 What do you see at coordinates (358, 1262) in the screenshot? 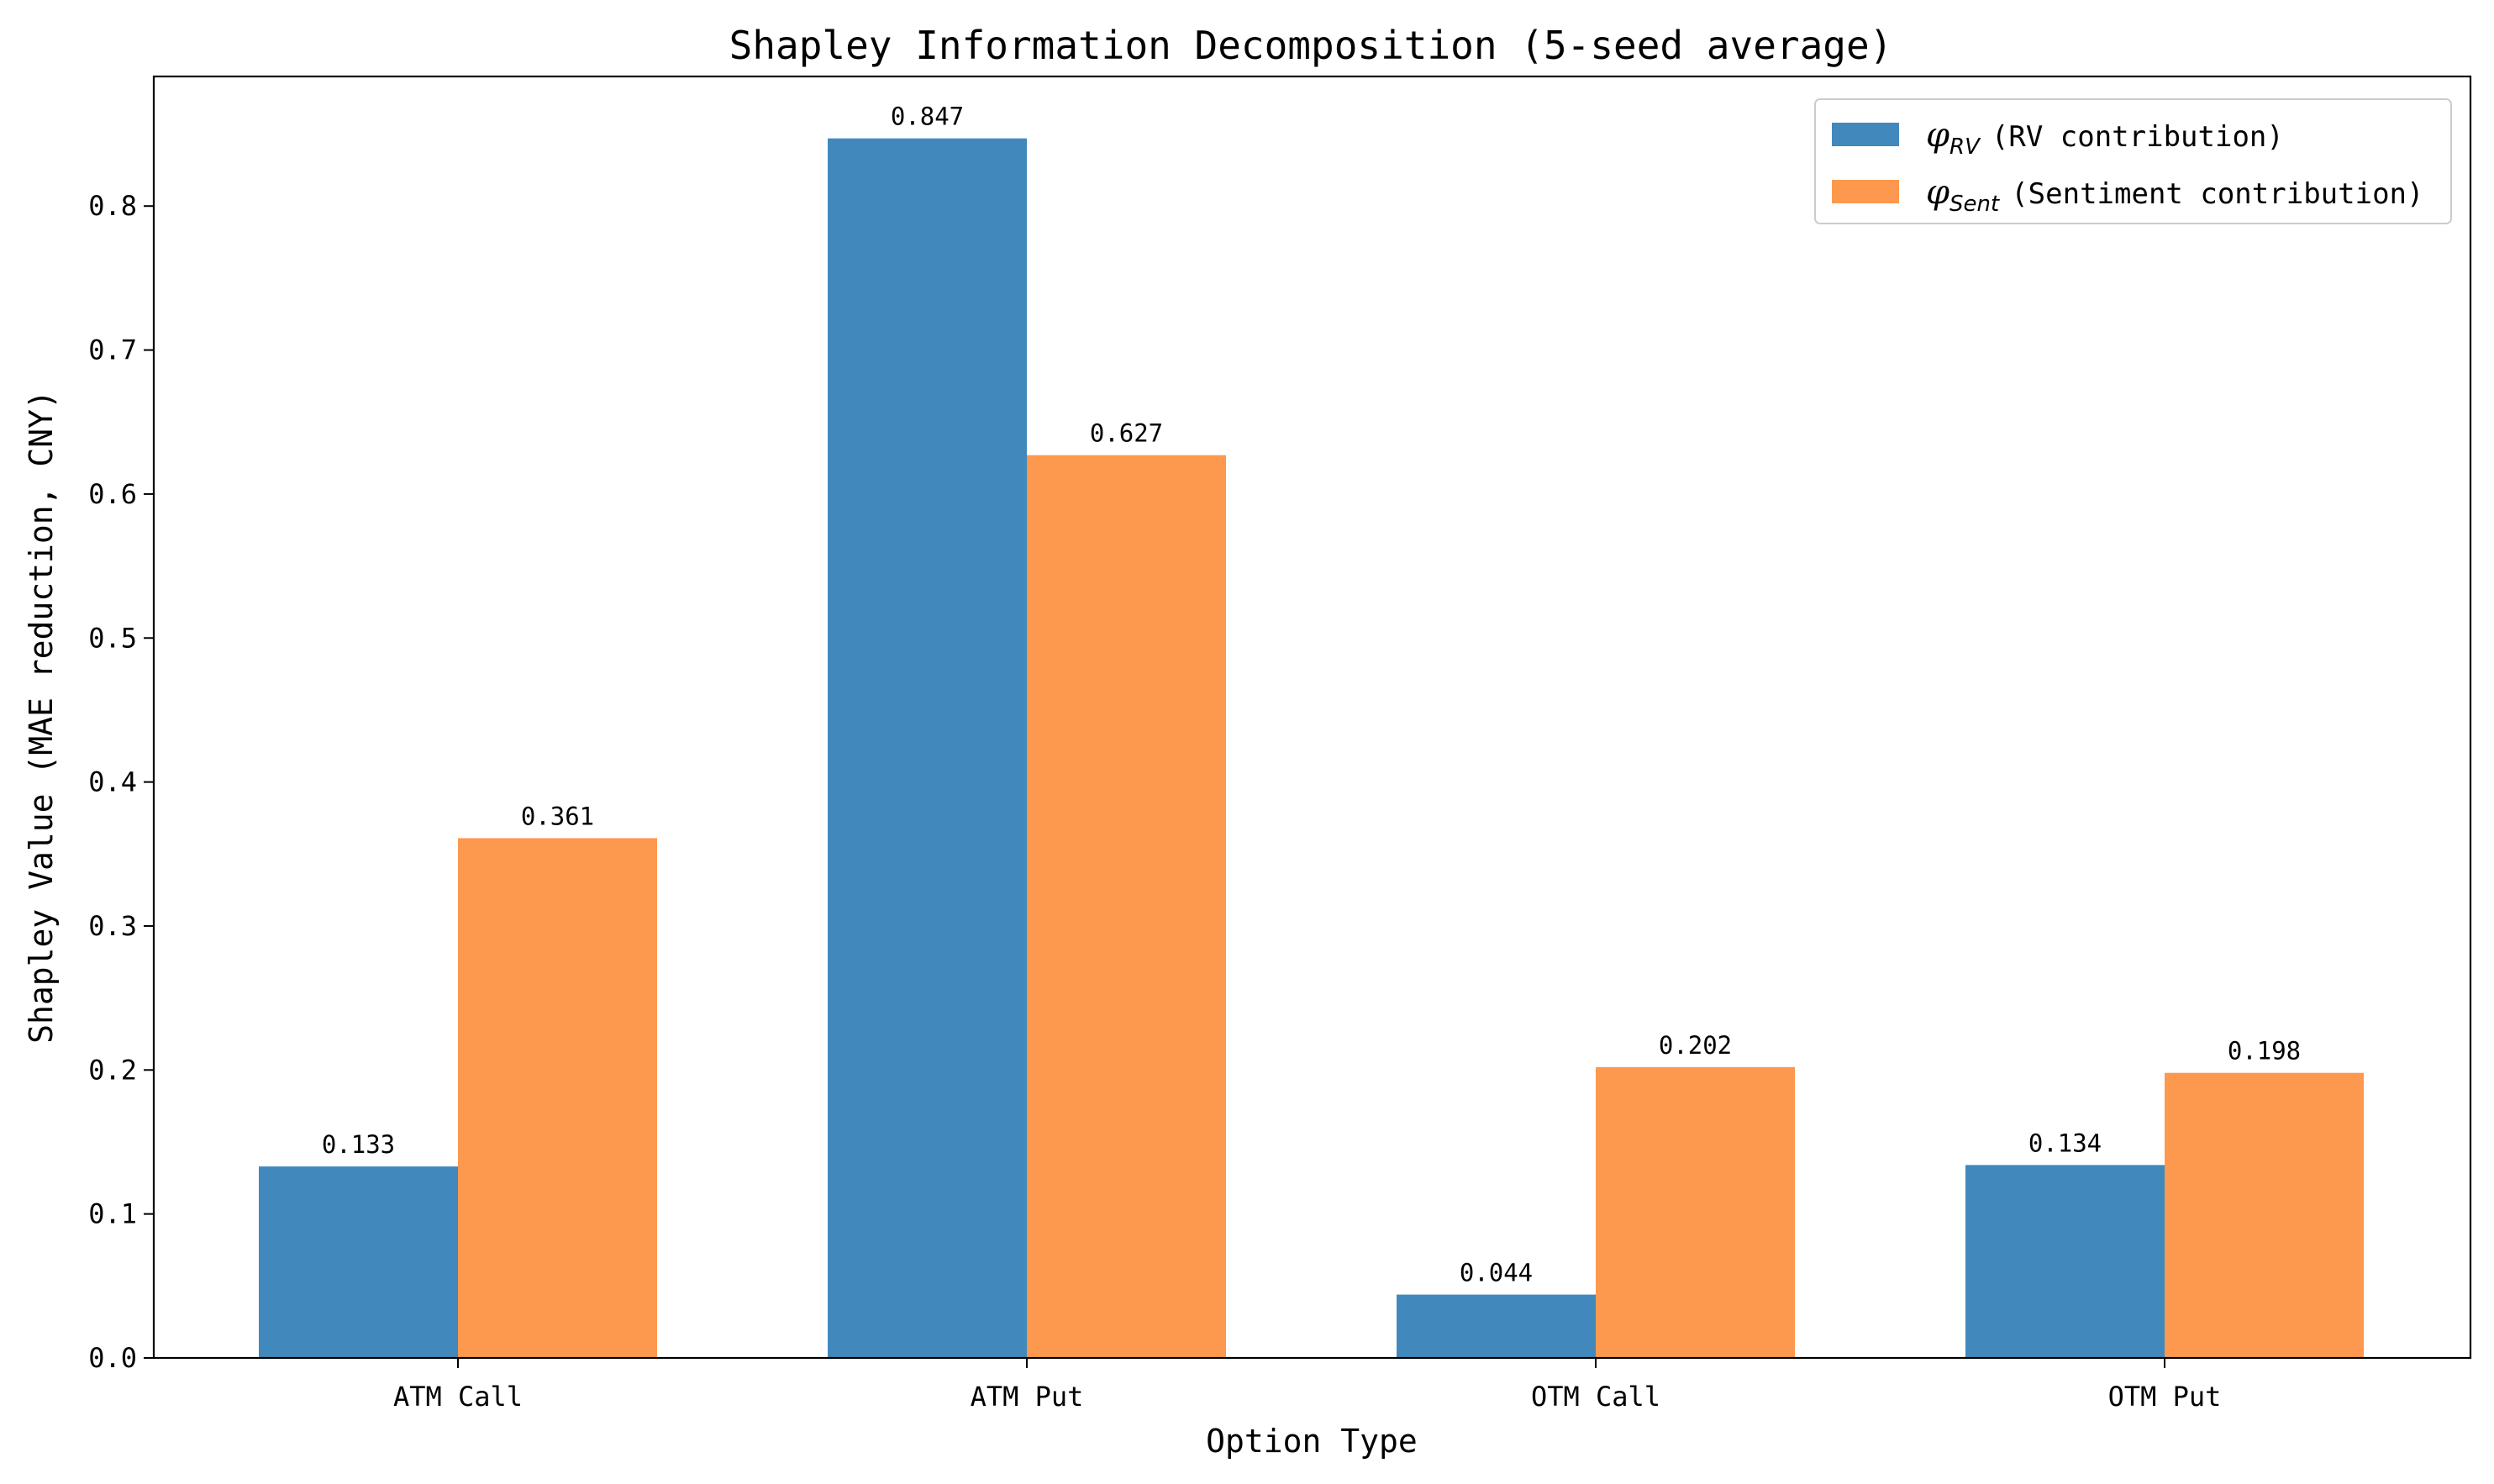
I see `bar-rv-atm-call` at bounding box center [358, 1262].